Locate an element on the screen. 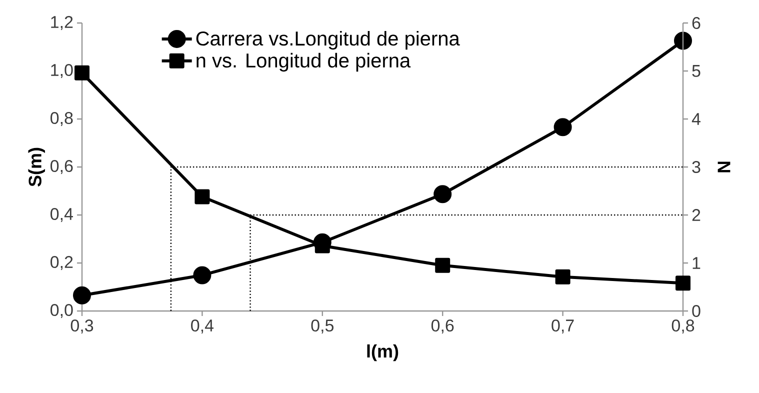 Image resolution: width=759 pixels, height=393 pixels. y-tick-label: 0,2 is located at coordinates (61, 263).